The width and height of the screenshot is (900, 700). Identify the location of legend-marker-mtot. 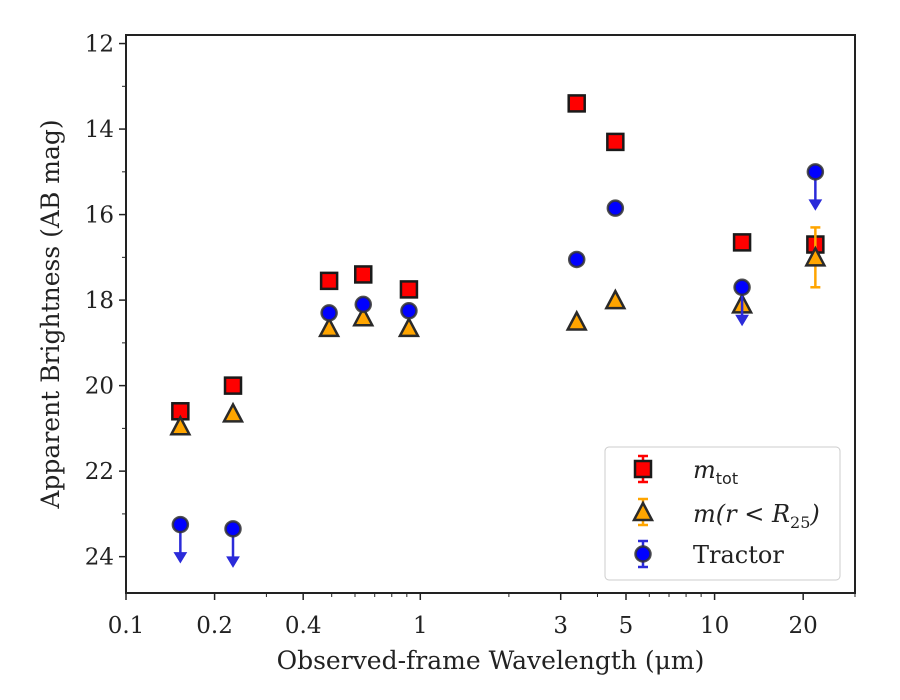
(643, 469).